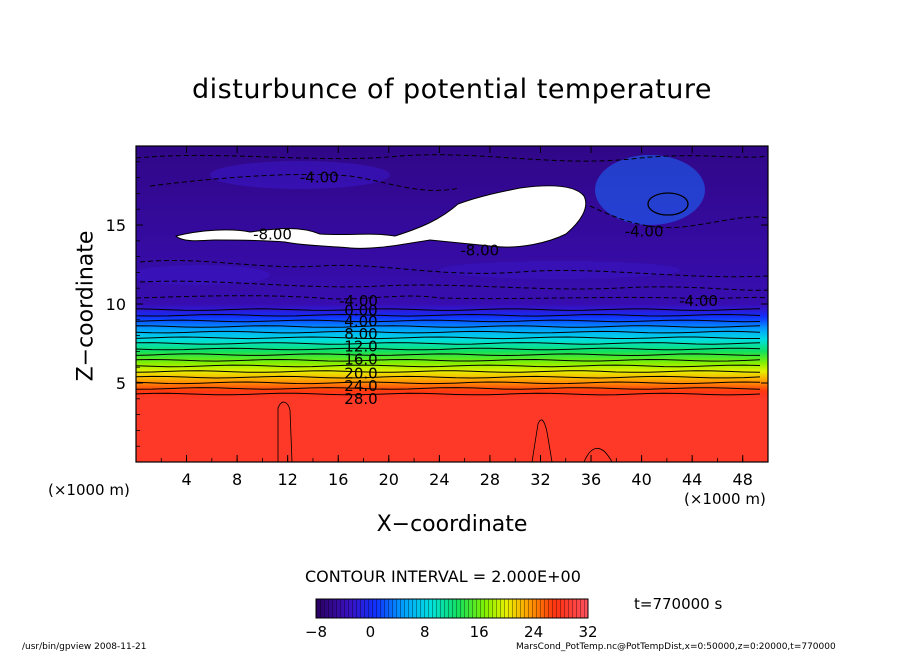 The width and height of the screenshot is (904, 654). What do you see at coordinates (186, 479) in the screenshot?
I see `x-tick-label: 4` at bounding box center [186, 479].